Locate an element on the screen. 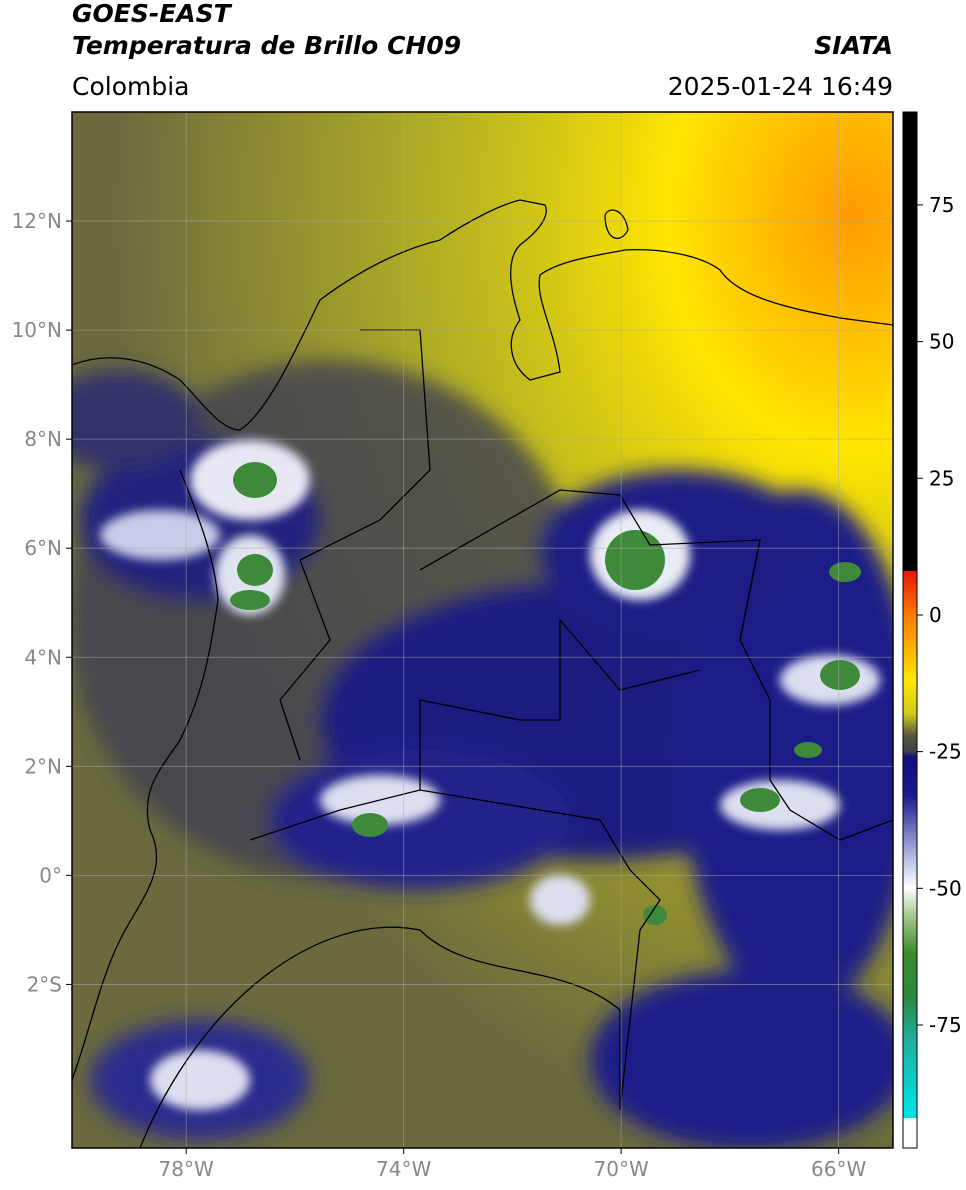 Image resolution: width=966 pixels, height=1190 pixels. lat-tick-label: 10°N is located at coordinates (37, 330).